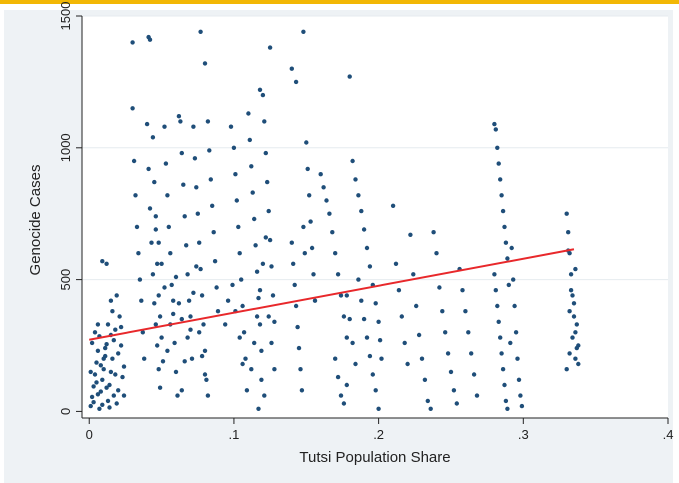 The width and height of the screenshot is (679, 483). What do you see at coordinates (378, 434) in the screenshot?
I see `x-tick-label: .2` at bounding box center [378, 434].